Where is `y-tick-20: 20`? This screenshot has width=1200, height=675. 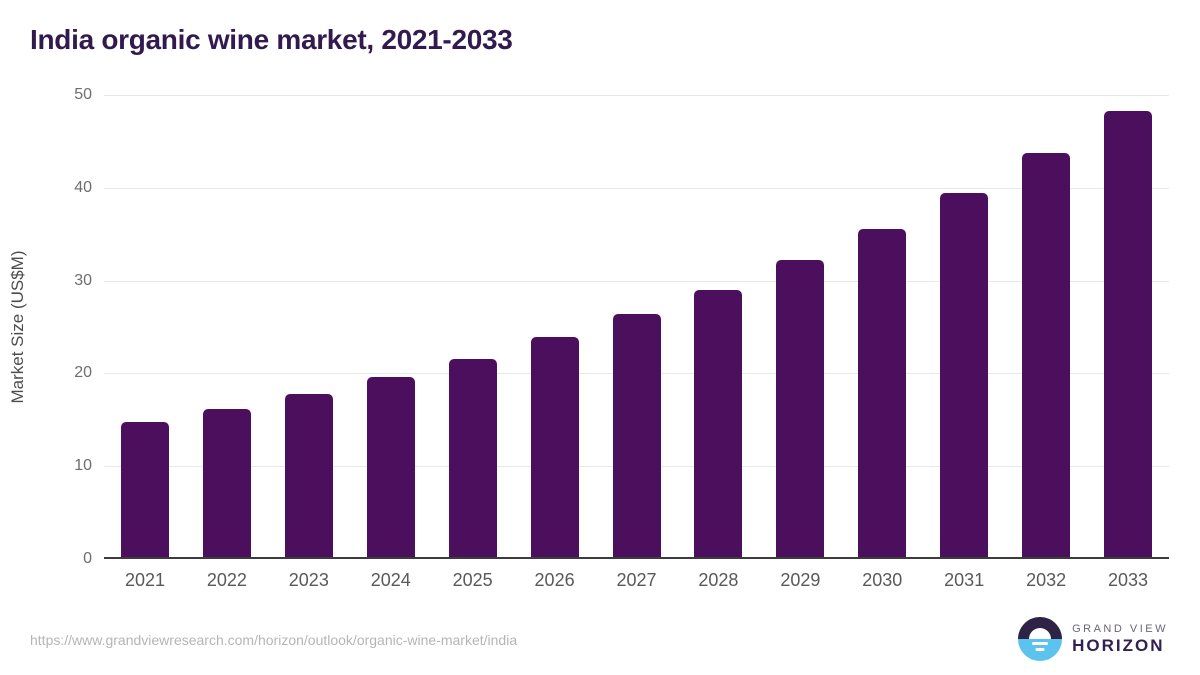 y-tick-20: 20 is located at coordinates (83, 373).